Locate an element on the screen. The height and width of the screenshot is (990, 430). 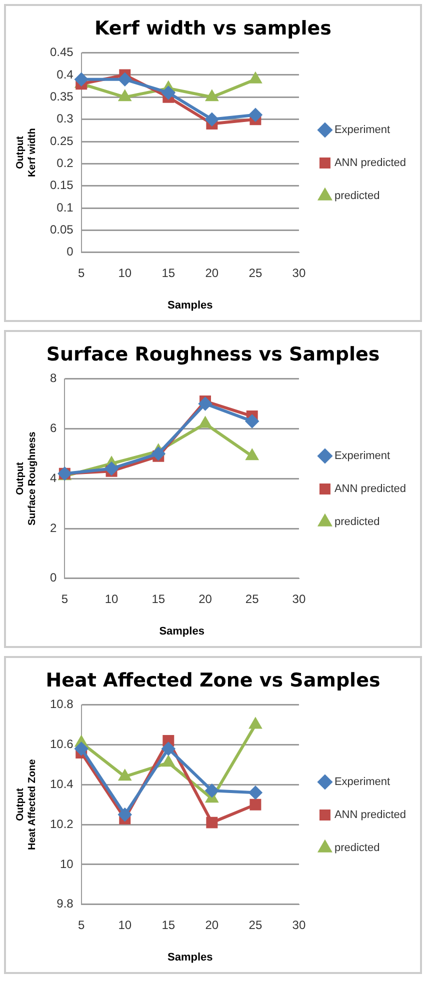
y-tick-label: 0.3 is located at coordinates (65, 119).